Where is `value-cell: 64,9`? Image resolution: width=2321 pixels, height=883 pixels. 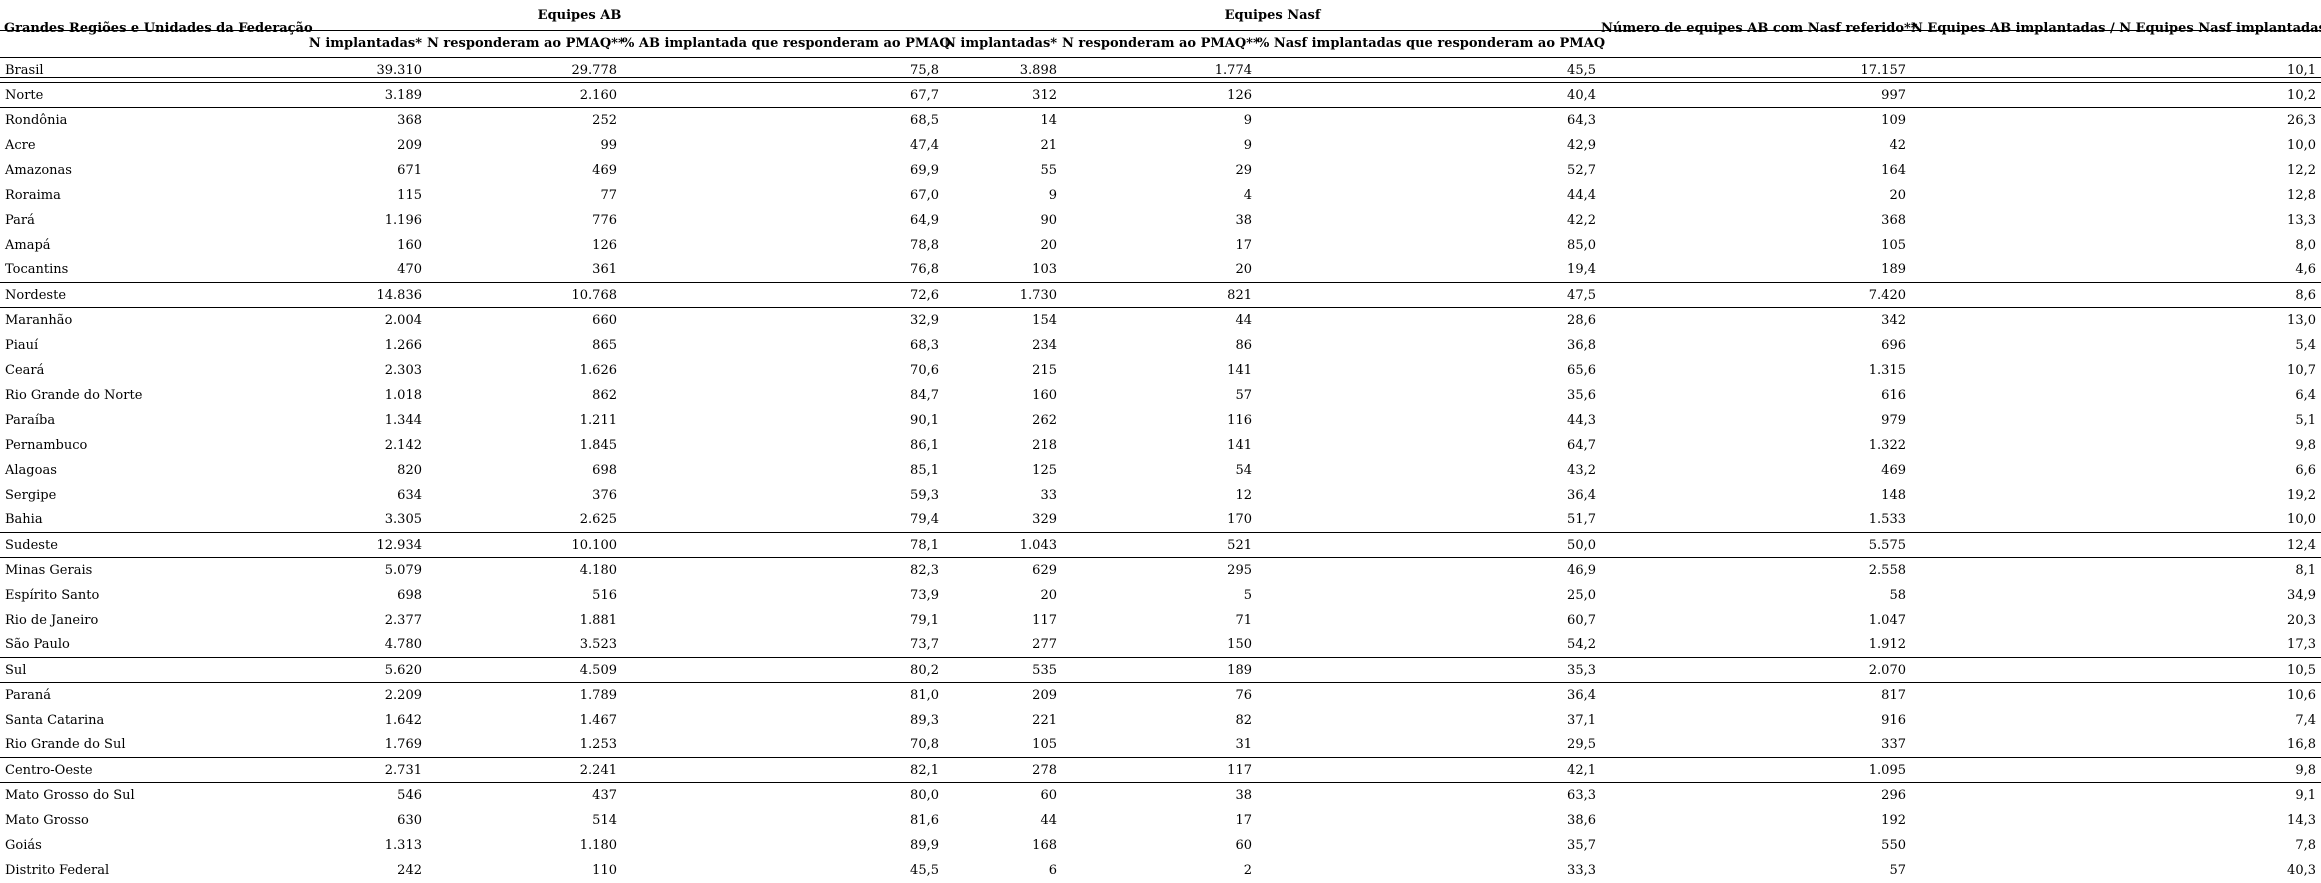
value-cell: 64,9 is located at coordinates (924, 220).